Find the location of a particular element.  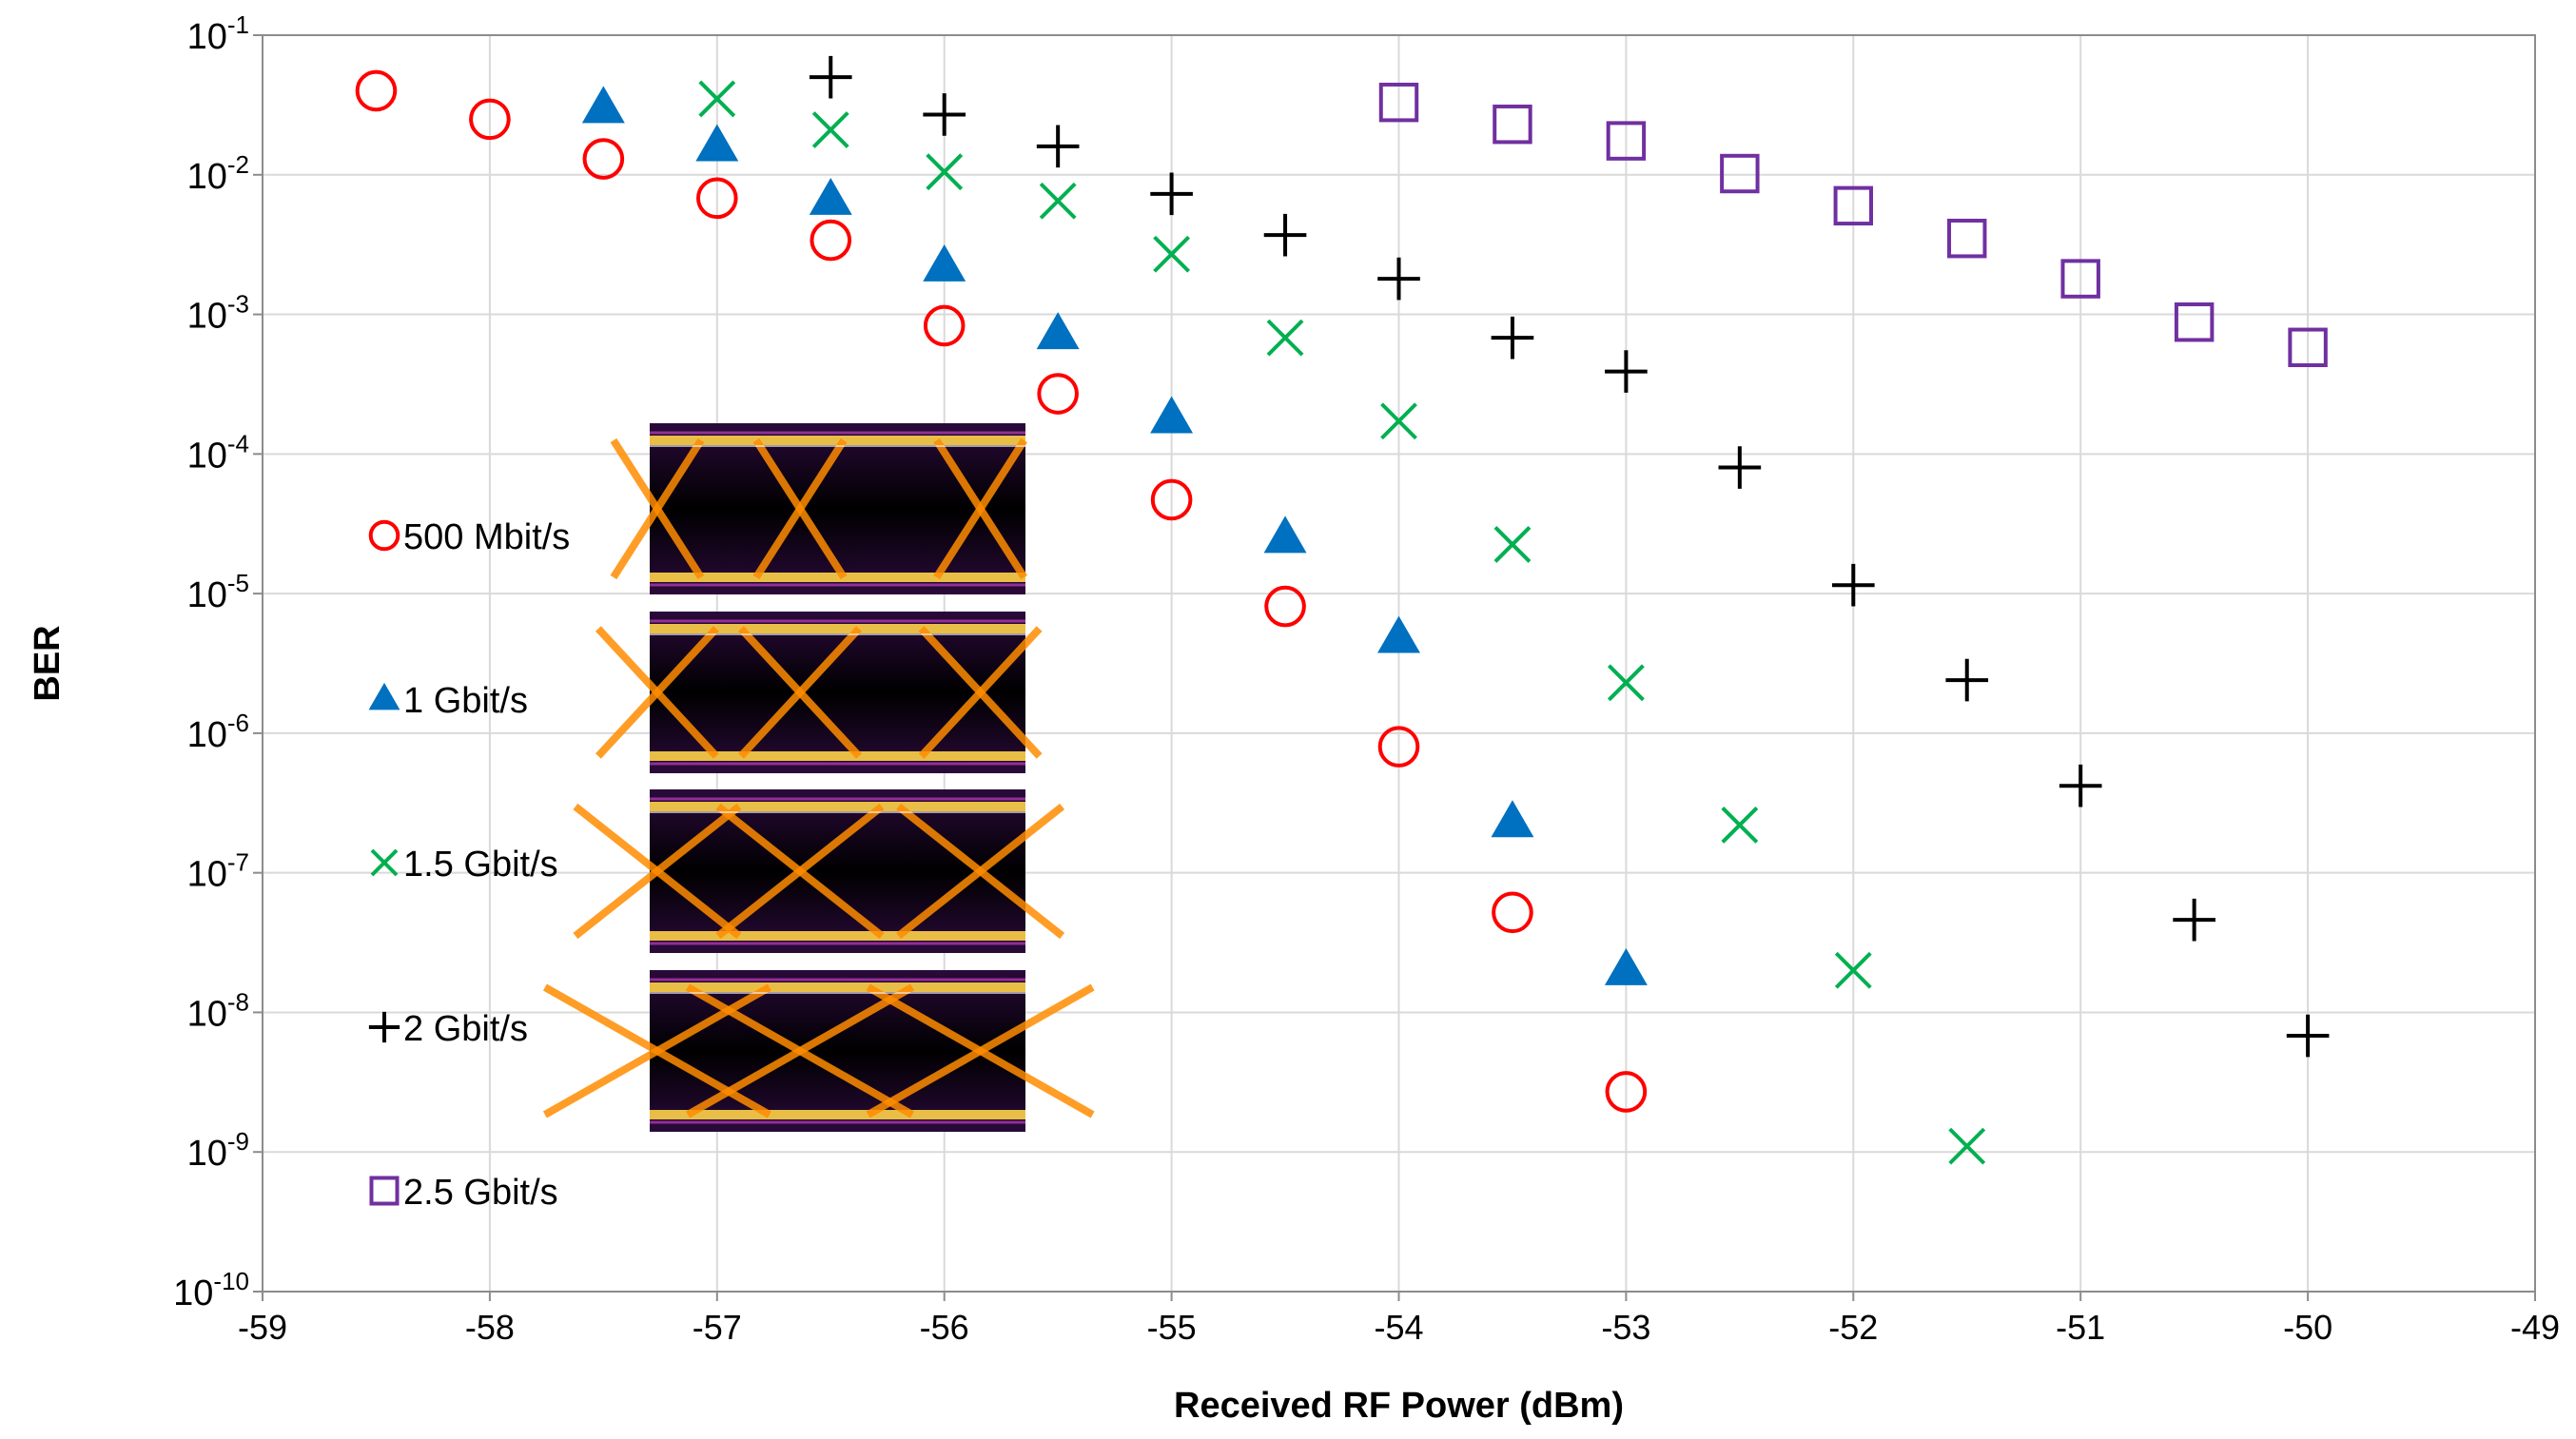

x-tick-label: -58 is located at coordinates (490, 1327).